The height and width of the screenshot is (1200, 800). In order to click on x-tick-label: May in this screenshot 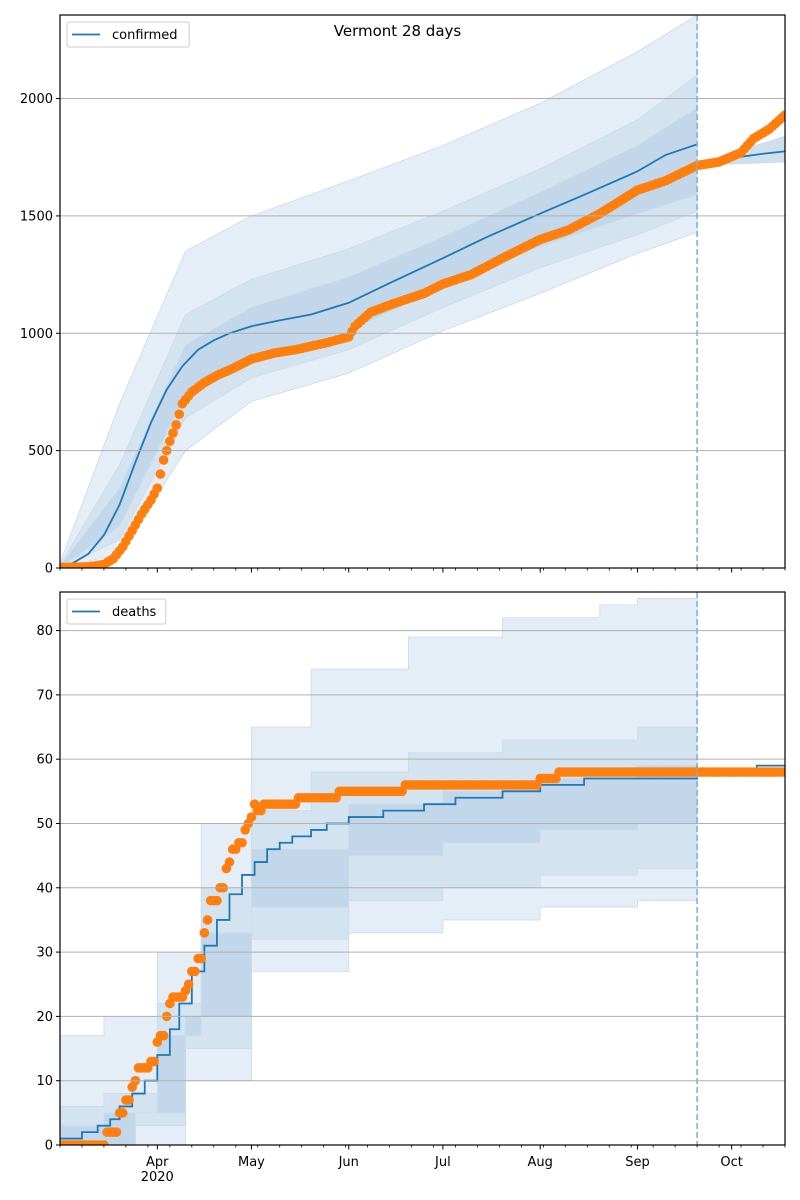, I will do `click(251, 1162)`.